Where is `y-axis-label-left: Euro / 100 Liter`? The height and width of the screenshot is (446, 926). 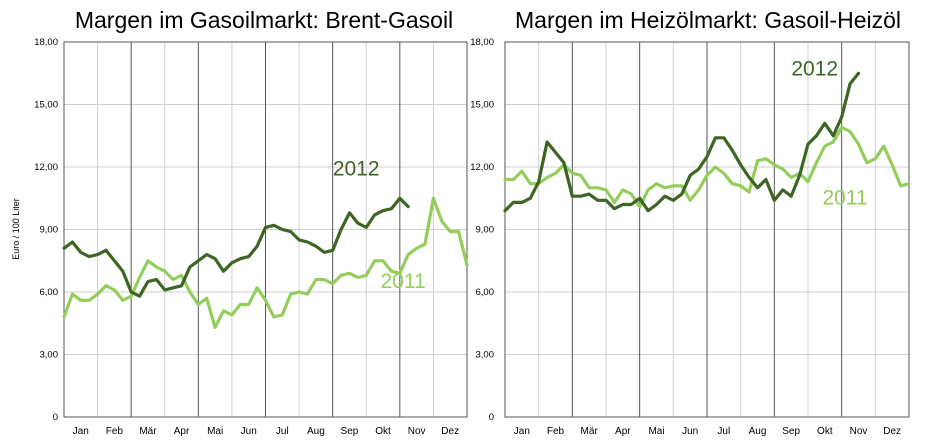
y-axis-label-left: Euro / 100 Liter is located at coordinates (16, 229).